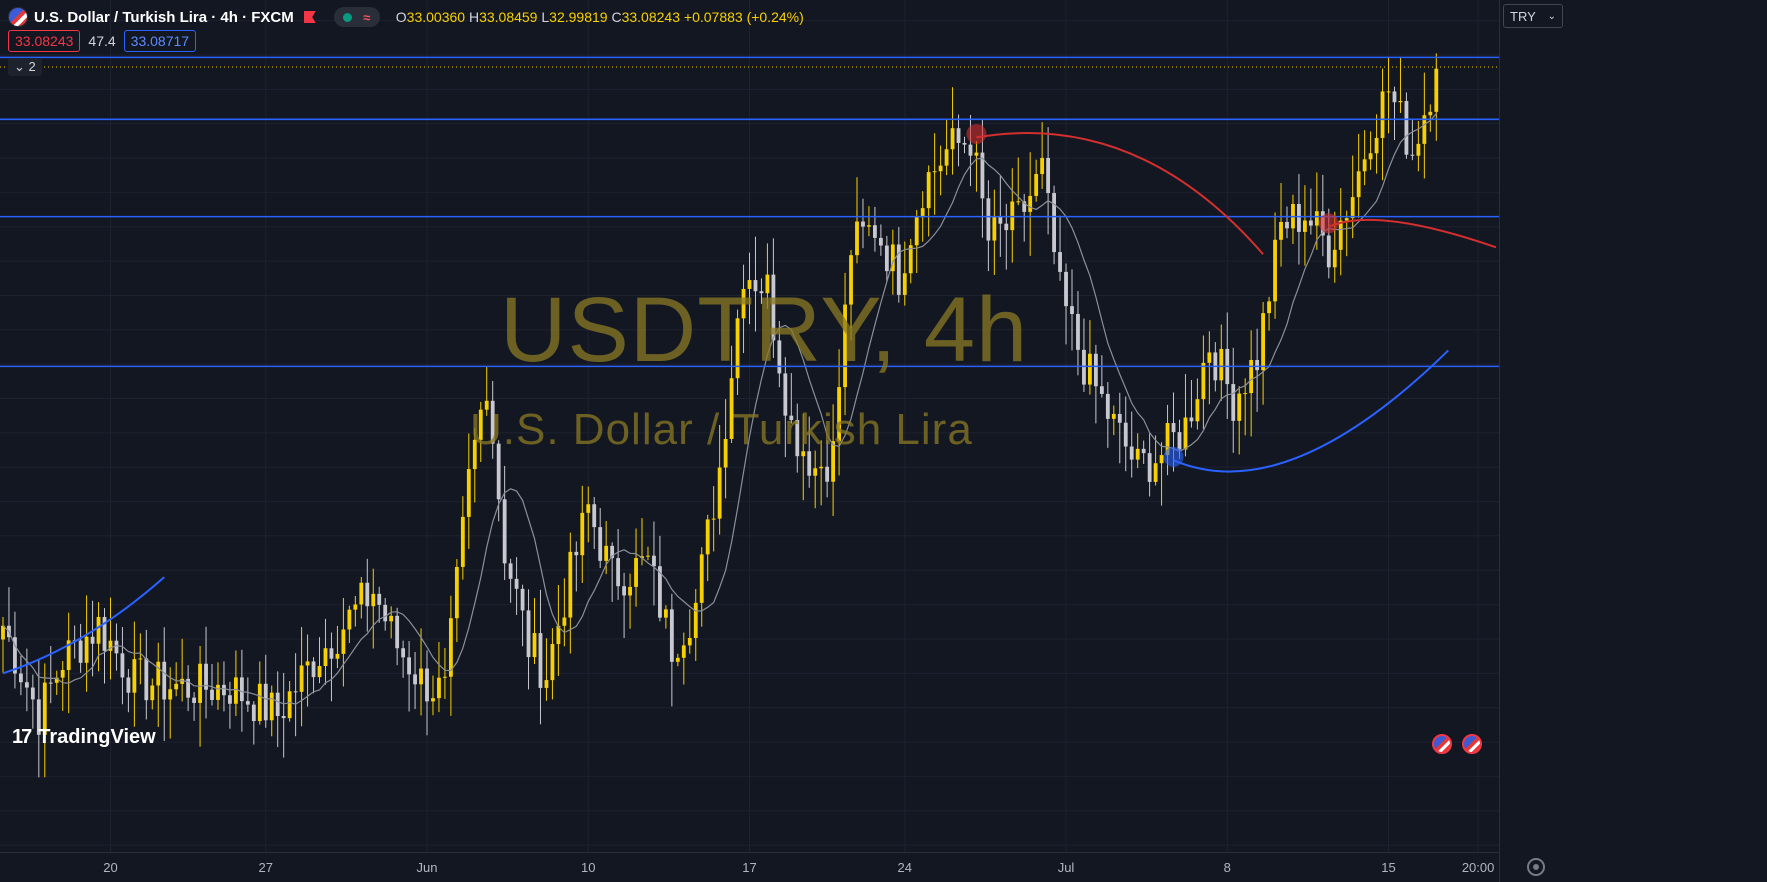 The height and width of the screenshot is (882, 1767). What do you see at coordinates (1536, 867) in the screenshot?
I see `gear-icon` at bounding box center [1536, 867].